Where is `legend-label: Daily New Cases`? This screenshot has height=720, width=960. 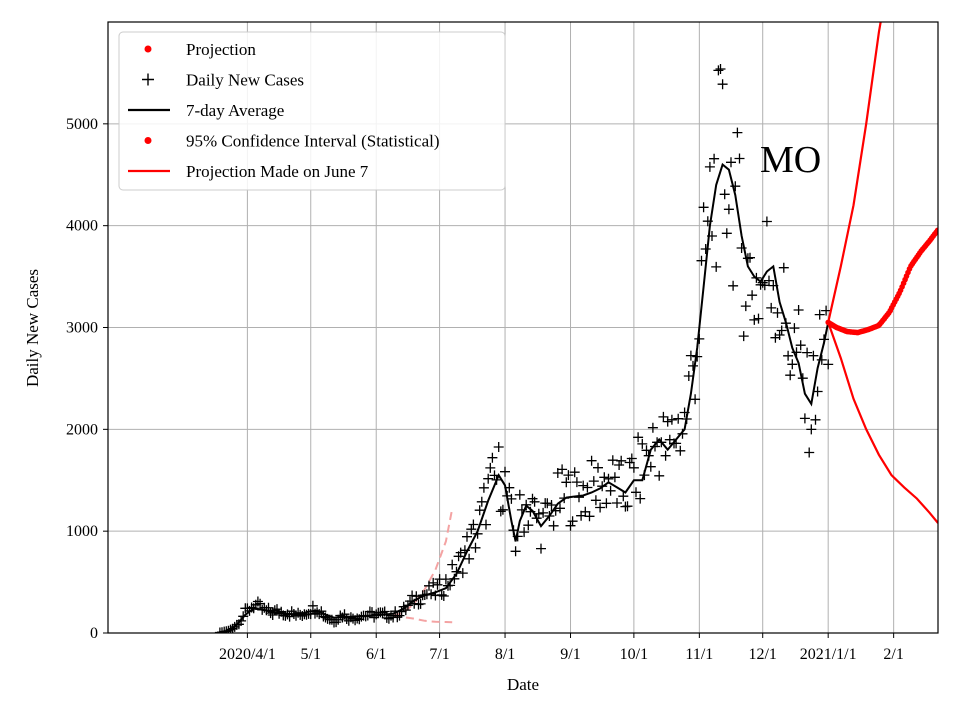 legend-label: Daily New Cases is located at coordinates (245, 80).